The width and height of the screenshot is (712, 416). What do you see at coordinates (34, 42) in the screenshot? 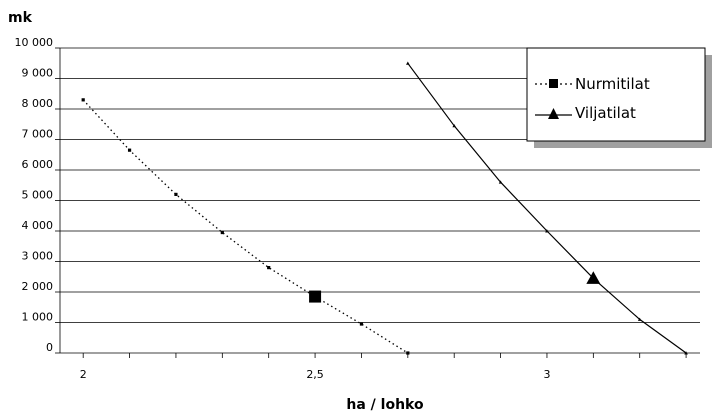
I see `y-tick-label: 10 000` at bounding box center [34, 42].